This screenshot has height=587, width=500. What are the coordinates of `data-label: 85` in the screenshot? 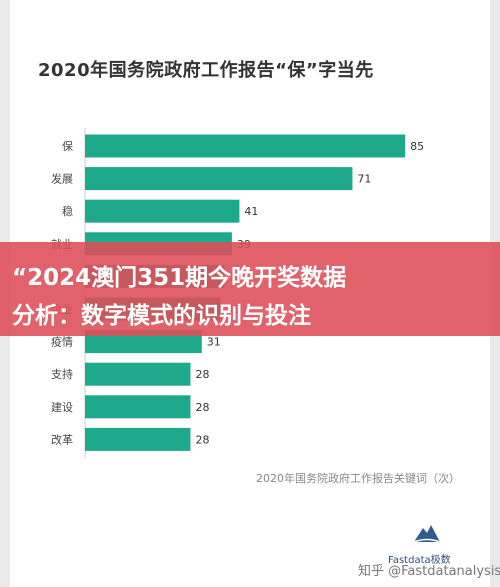 It's located at (417, 146).